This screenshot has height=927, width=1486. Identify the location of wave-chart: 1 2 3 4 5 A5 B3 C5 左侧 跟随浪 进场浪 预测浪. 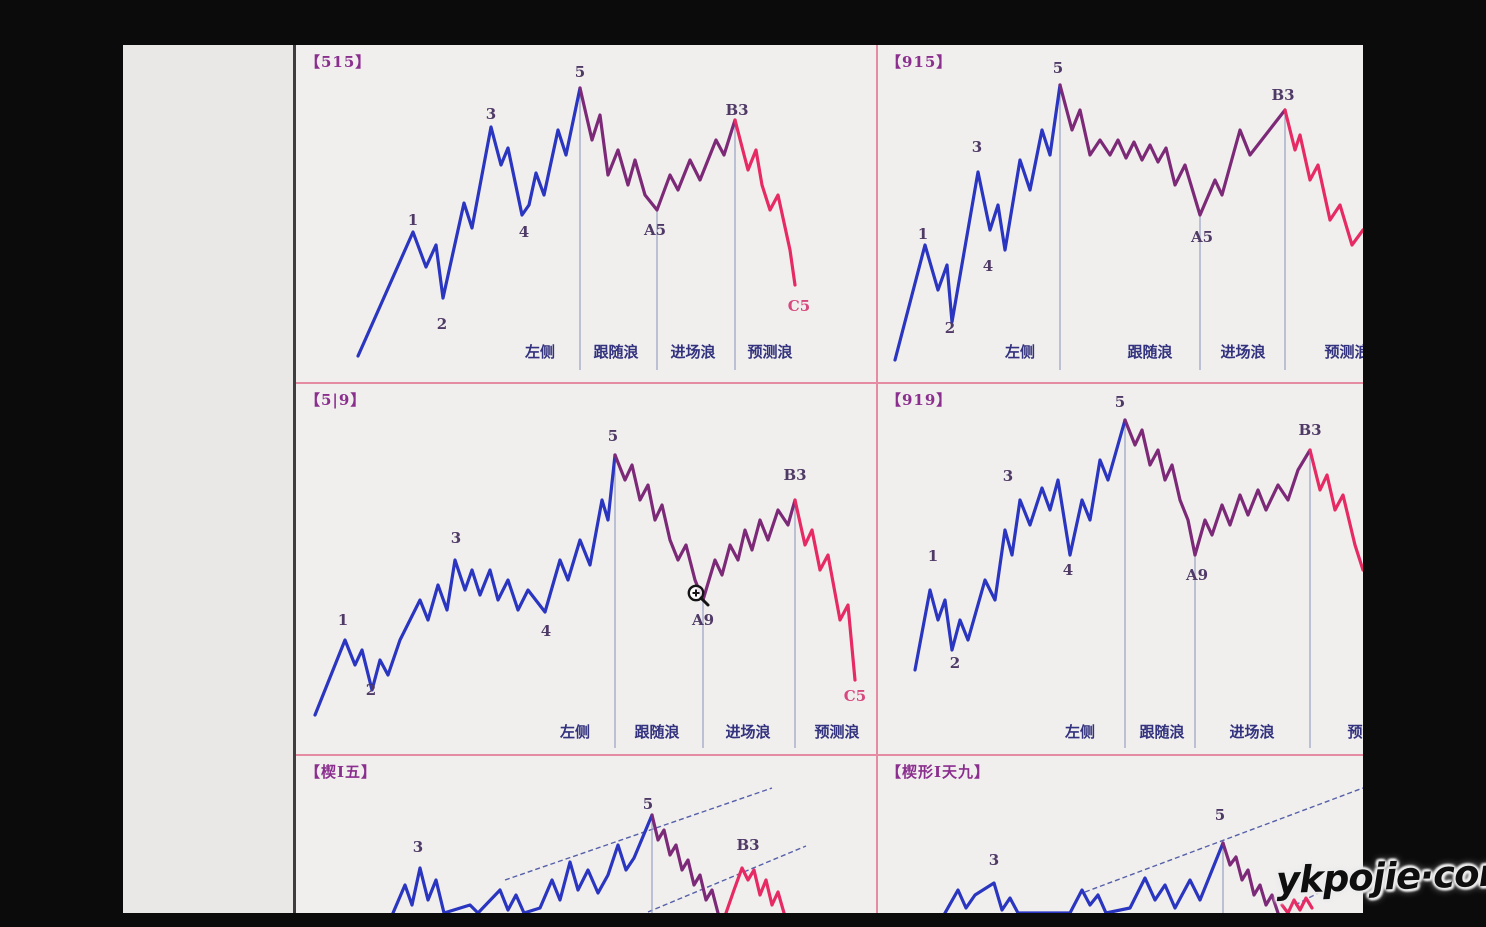
(583, 216).